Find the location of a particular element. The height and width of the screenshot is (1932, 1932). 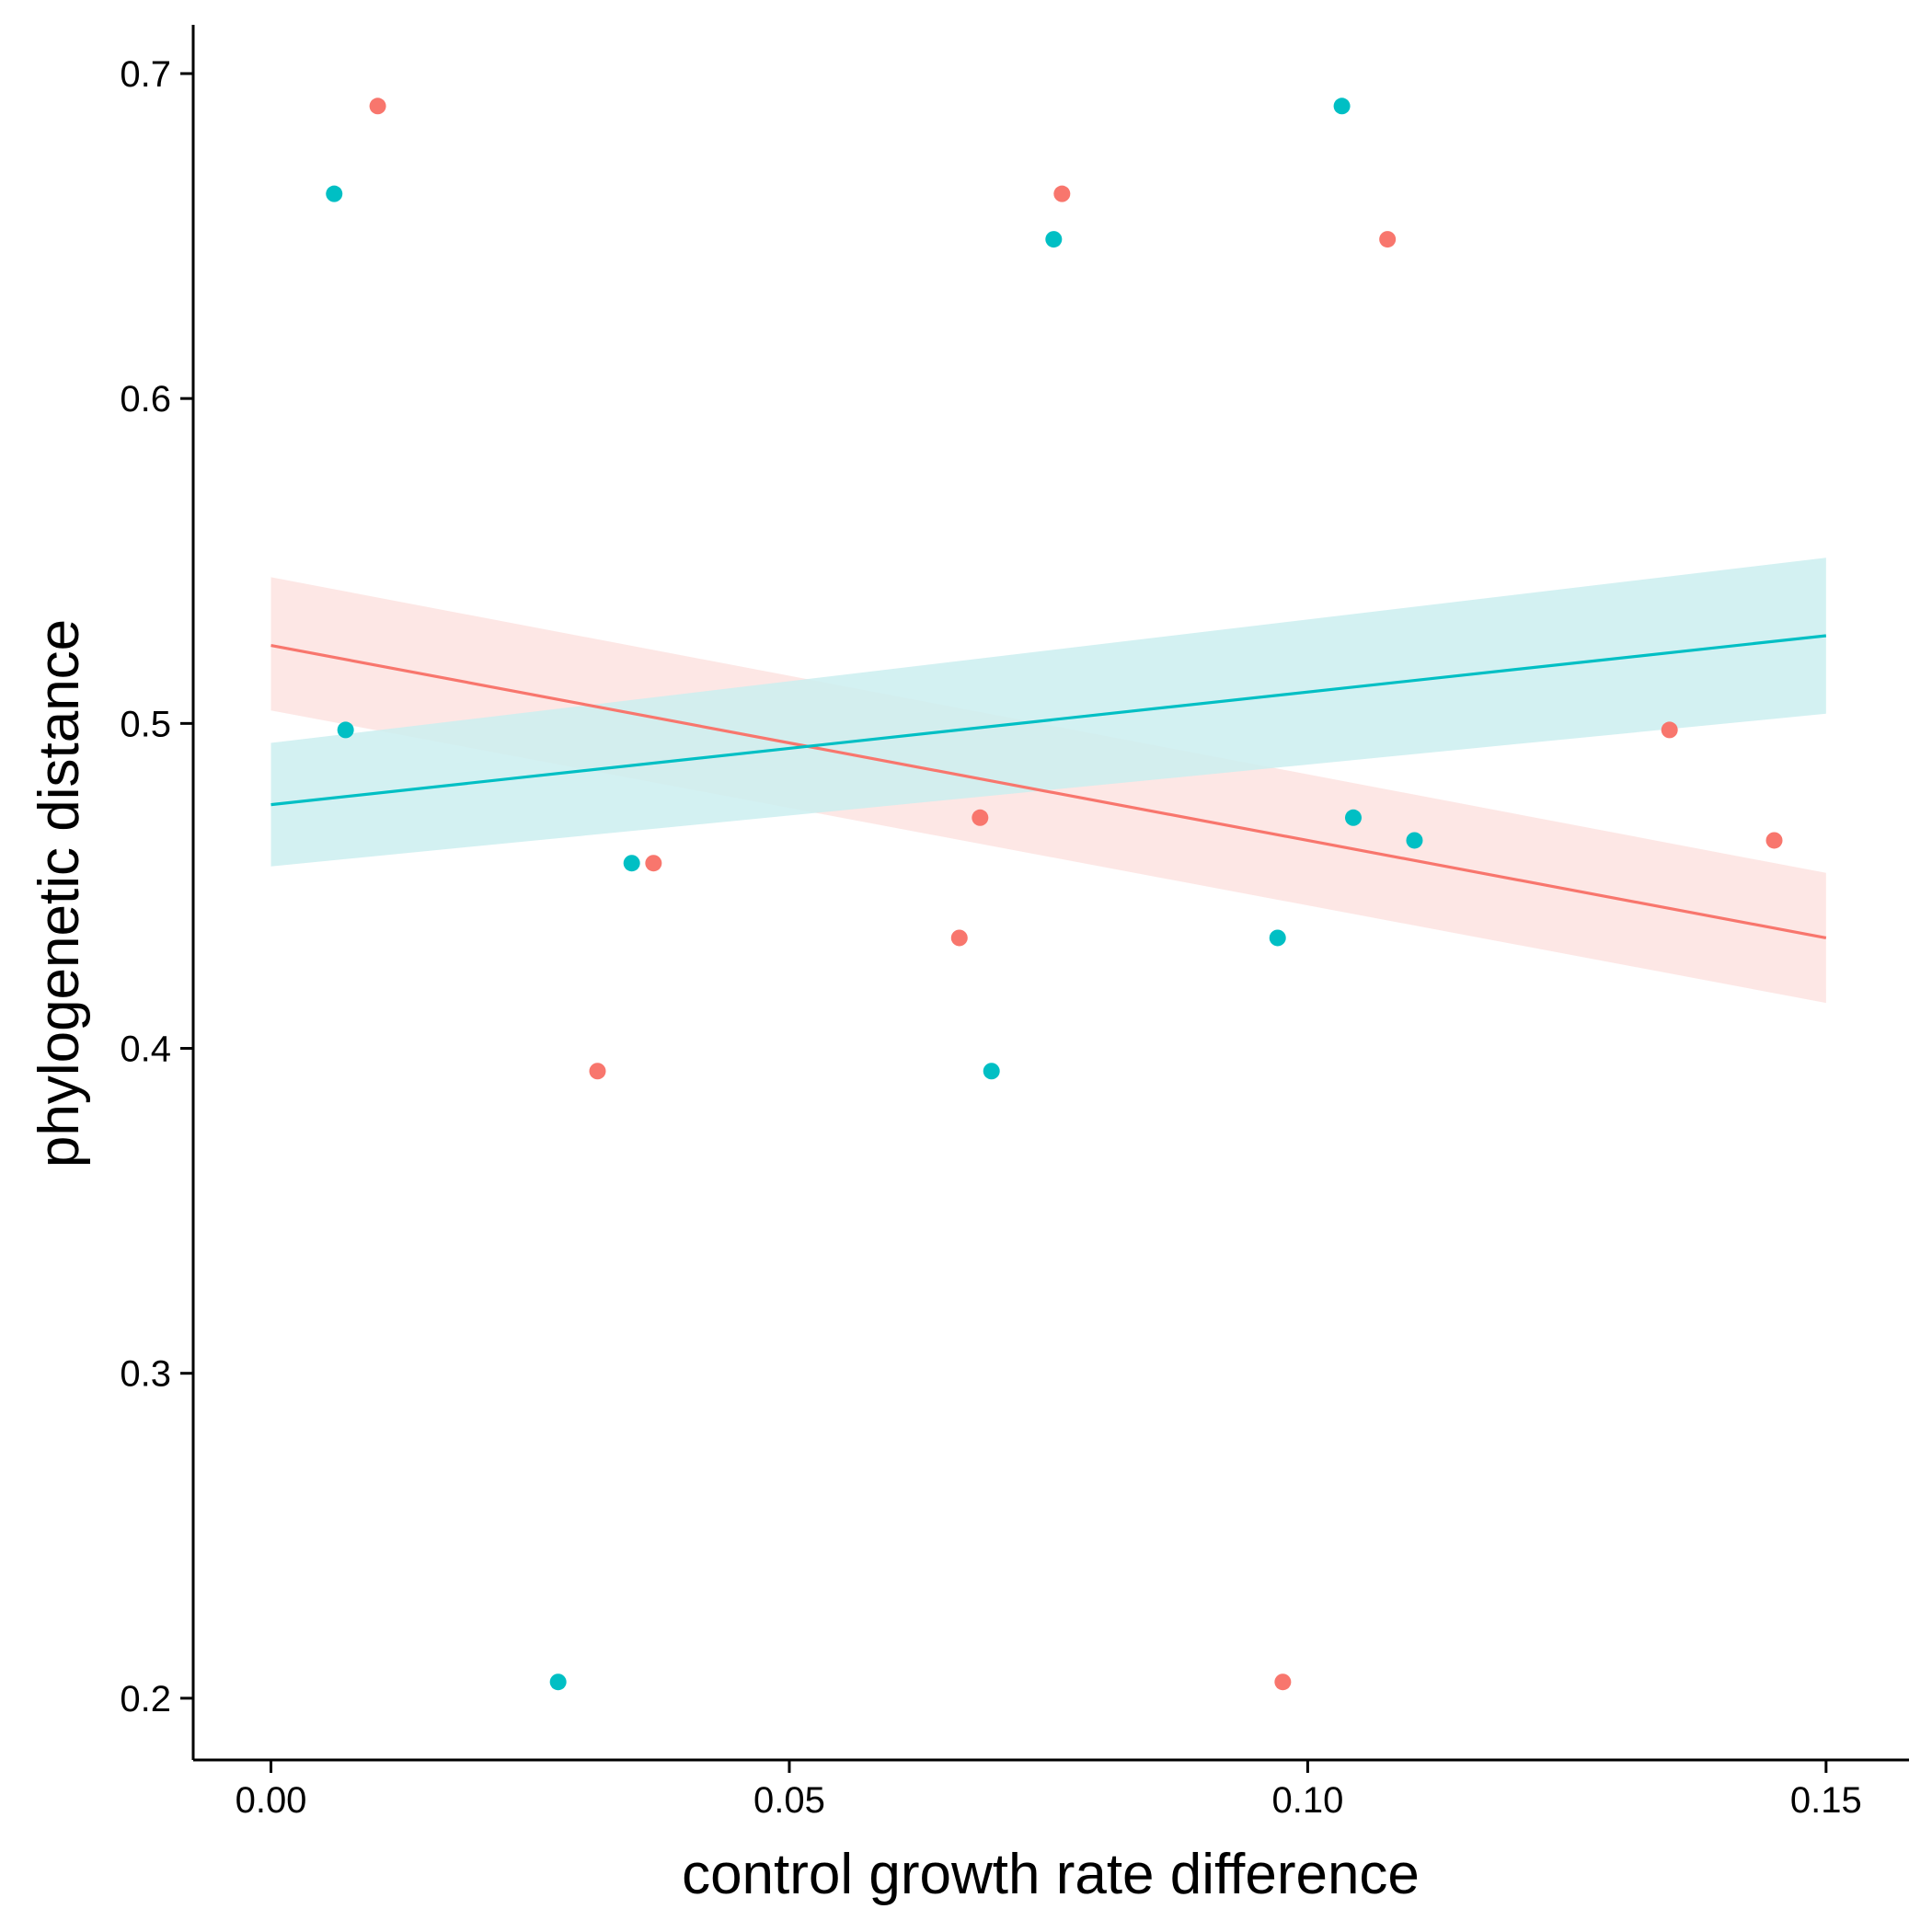

y-axis-ticks: 0.2 0.3 0.4 0.5 0.6 0.7 is located at coordinates (156, 886).